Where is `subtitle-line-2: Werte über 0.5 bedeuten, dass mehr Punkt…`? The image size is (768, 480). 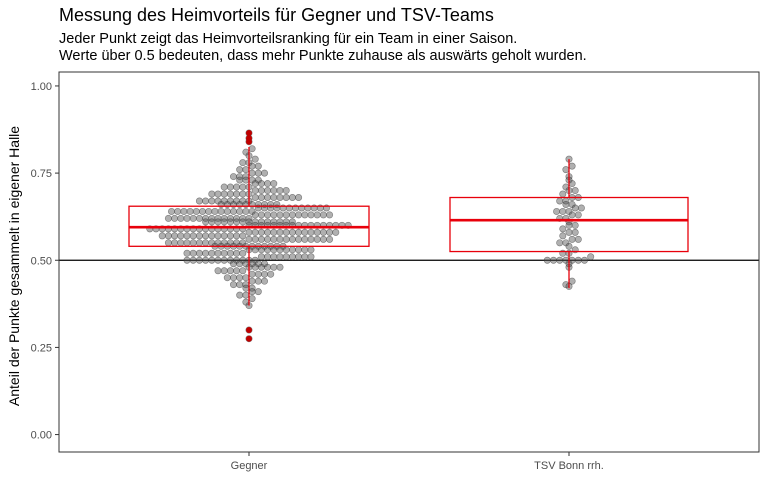 subtitle-line-2: Werte über 0.5 bedeuten, dass mehr Punkt… is located at coordinates (323, 56).